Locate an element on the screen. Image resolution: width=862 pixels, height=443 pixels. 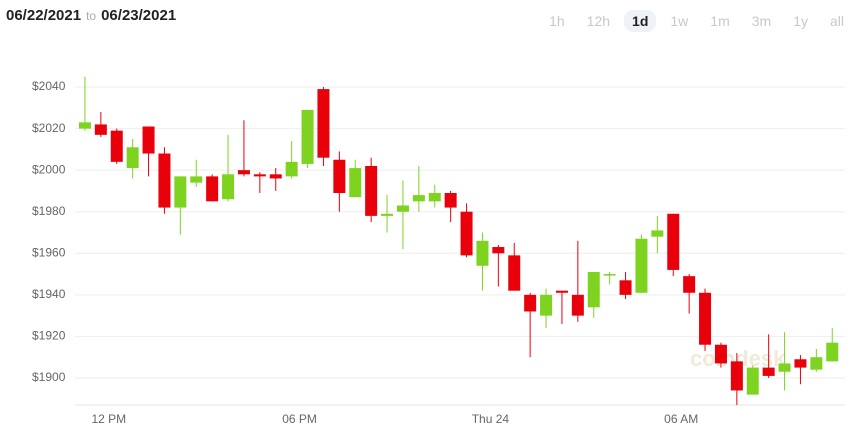
x-tick-label: 06 PM is located at coordinates (299, 419).